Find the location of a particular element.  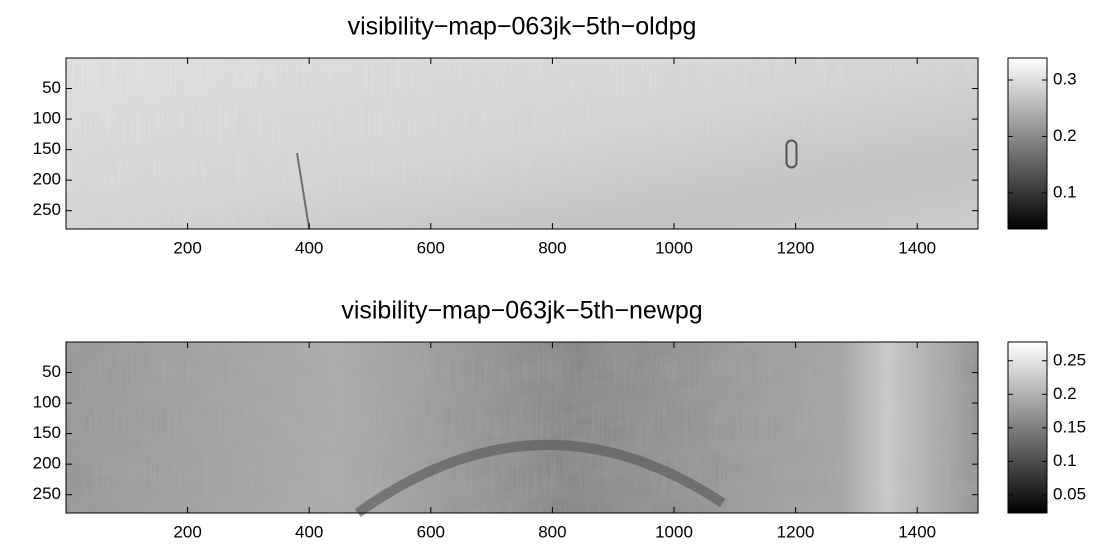

plot-title: visibility−map−063jk−5th−newpg is located at coordinates (521, 311).